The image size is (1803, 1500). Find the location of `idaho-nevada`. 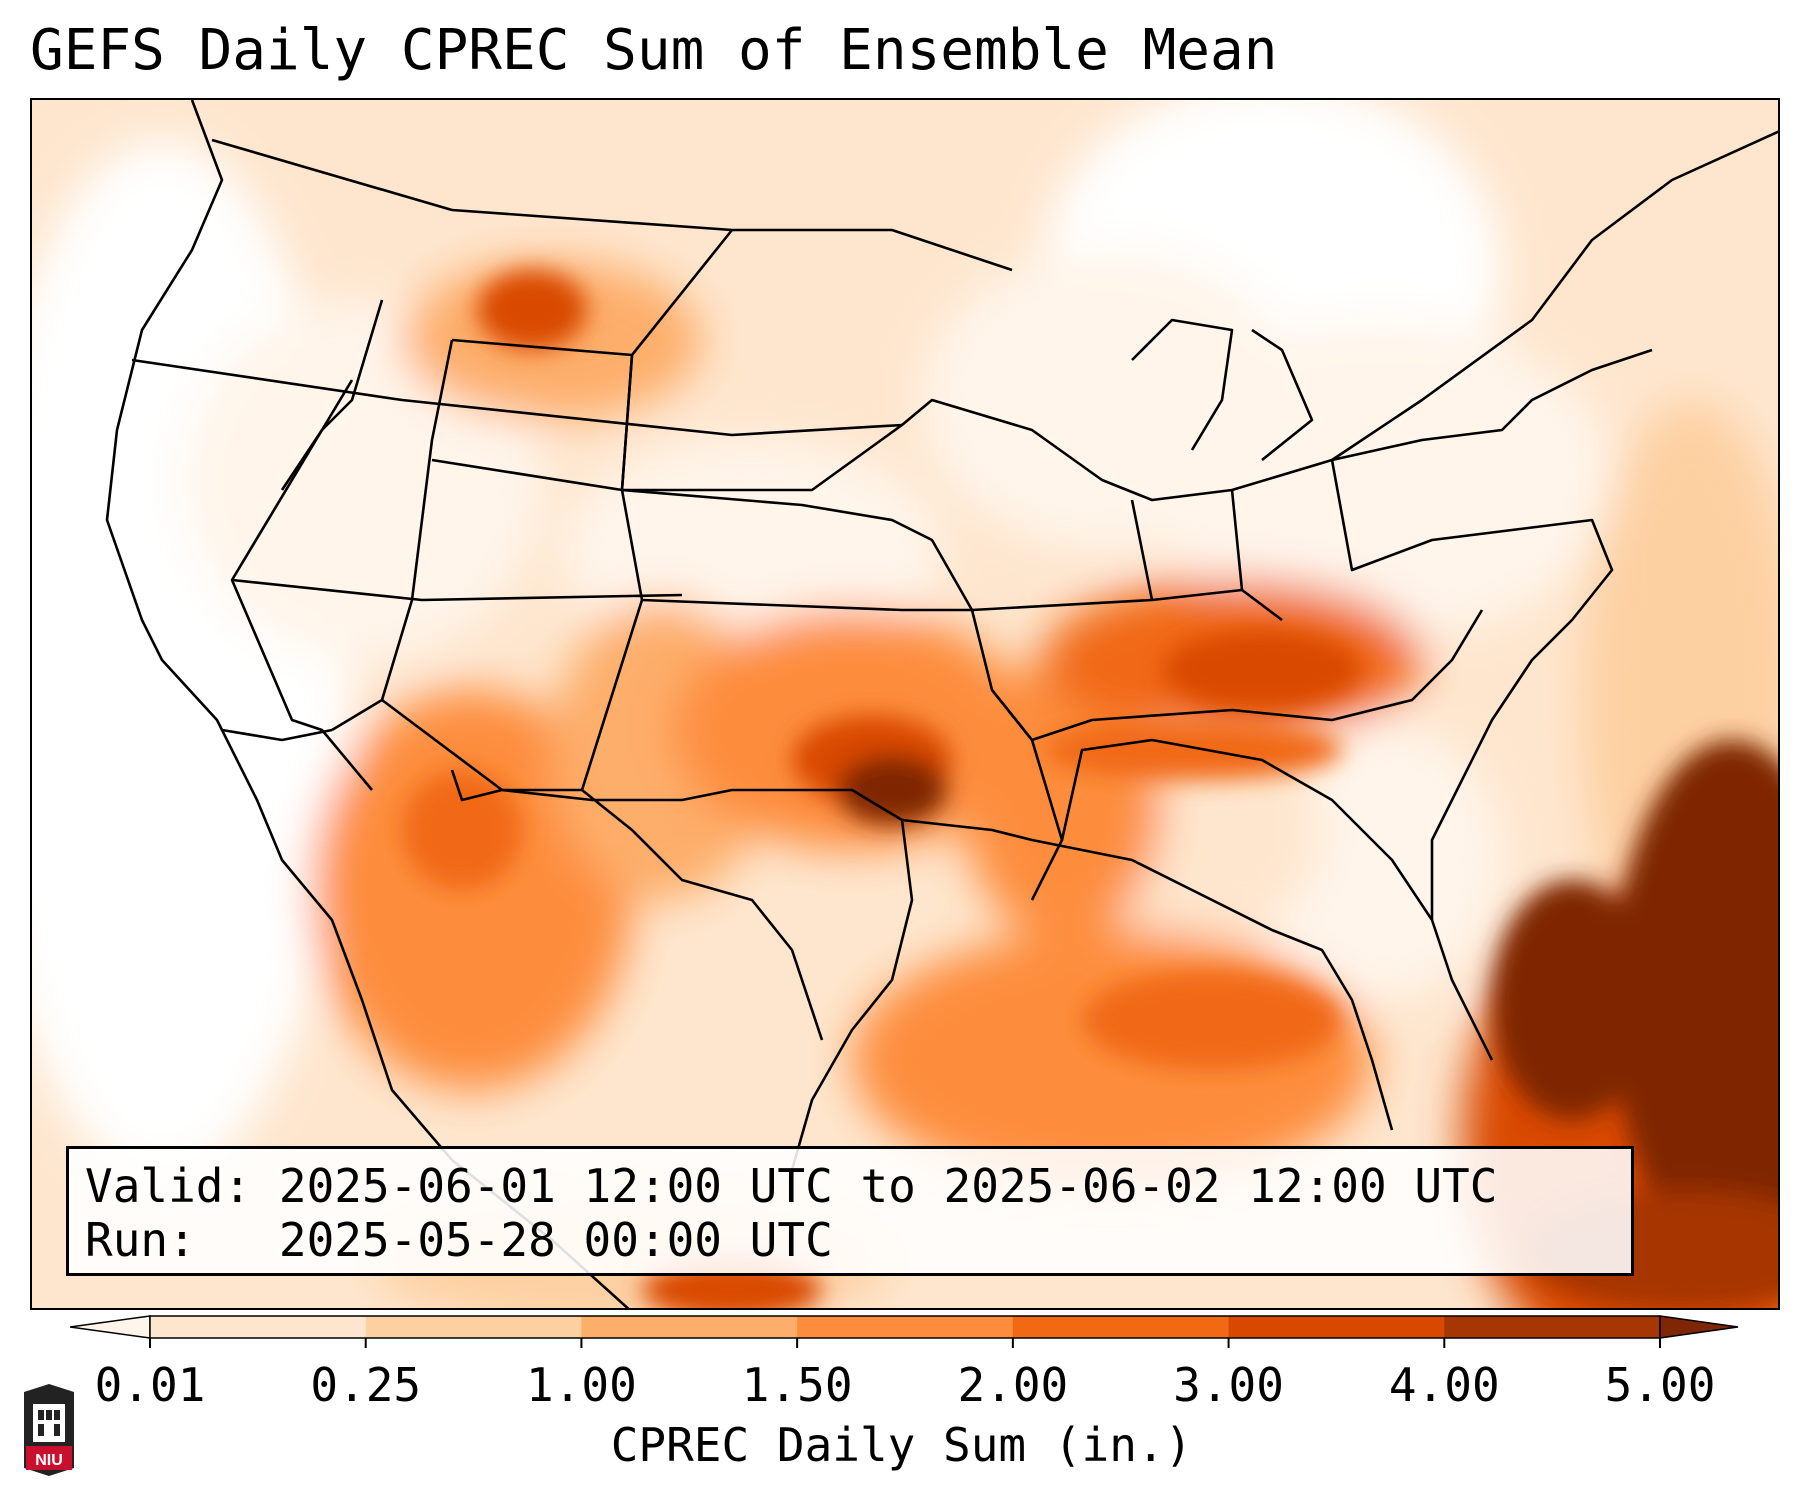

idaho-nevada is located at coordinates (307, 545).